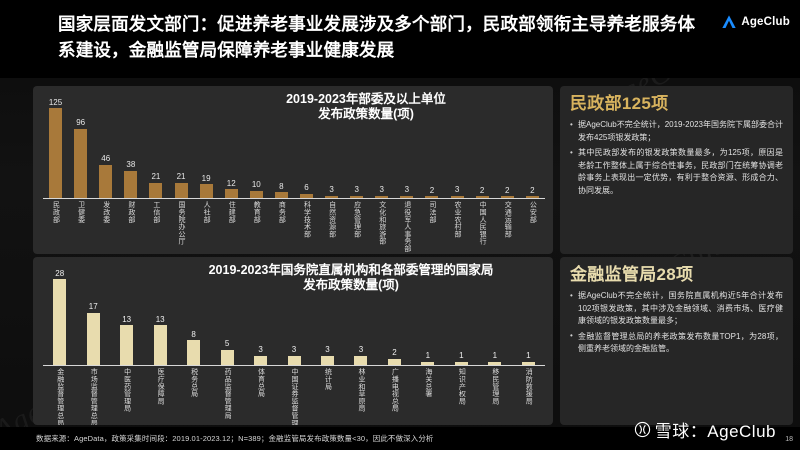 The image size is (800, 450). I want to click on bar-value-label: 19, so click(206, 178).